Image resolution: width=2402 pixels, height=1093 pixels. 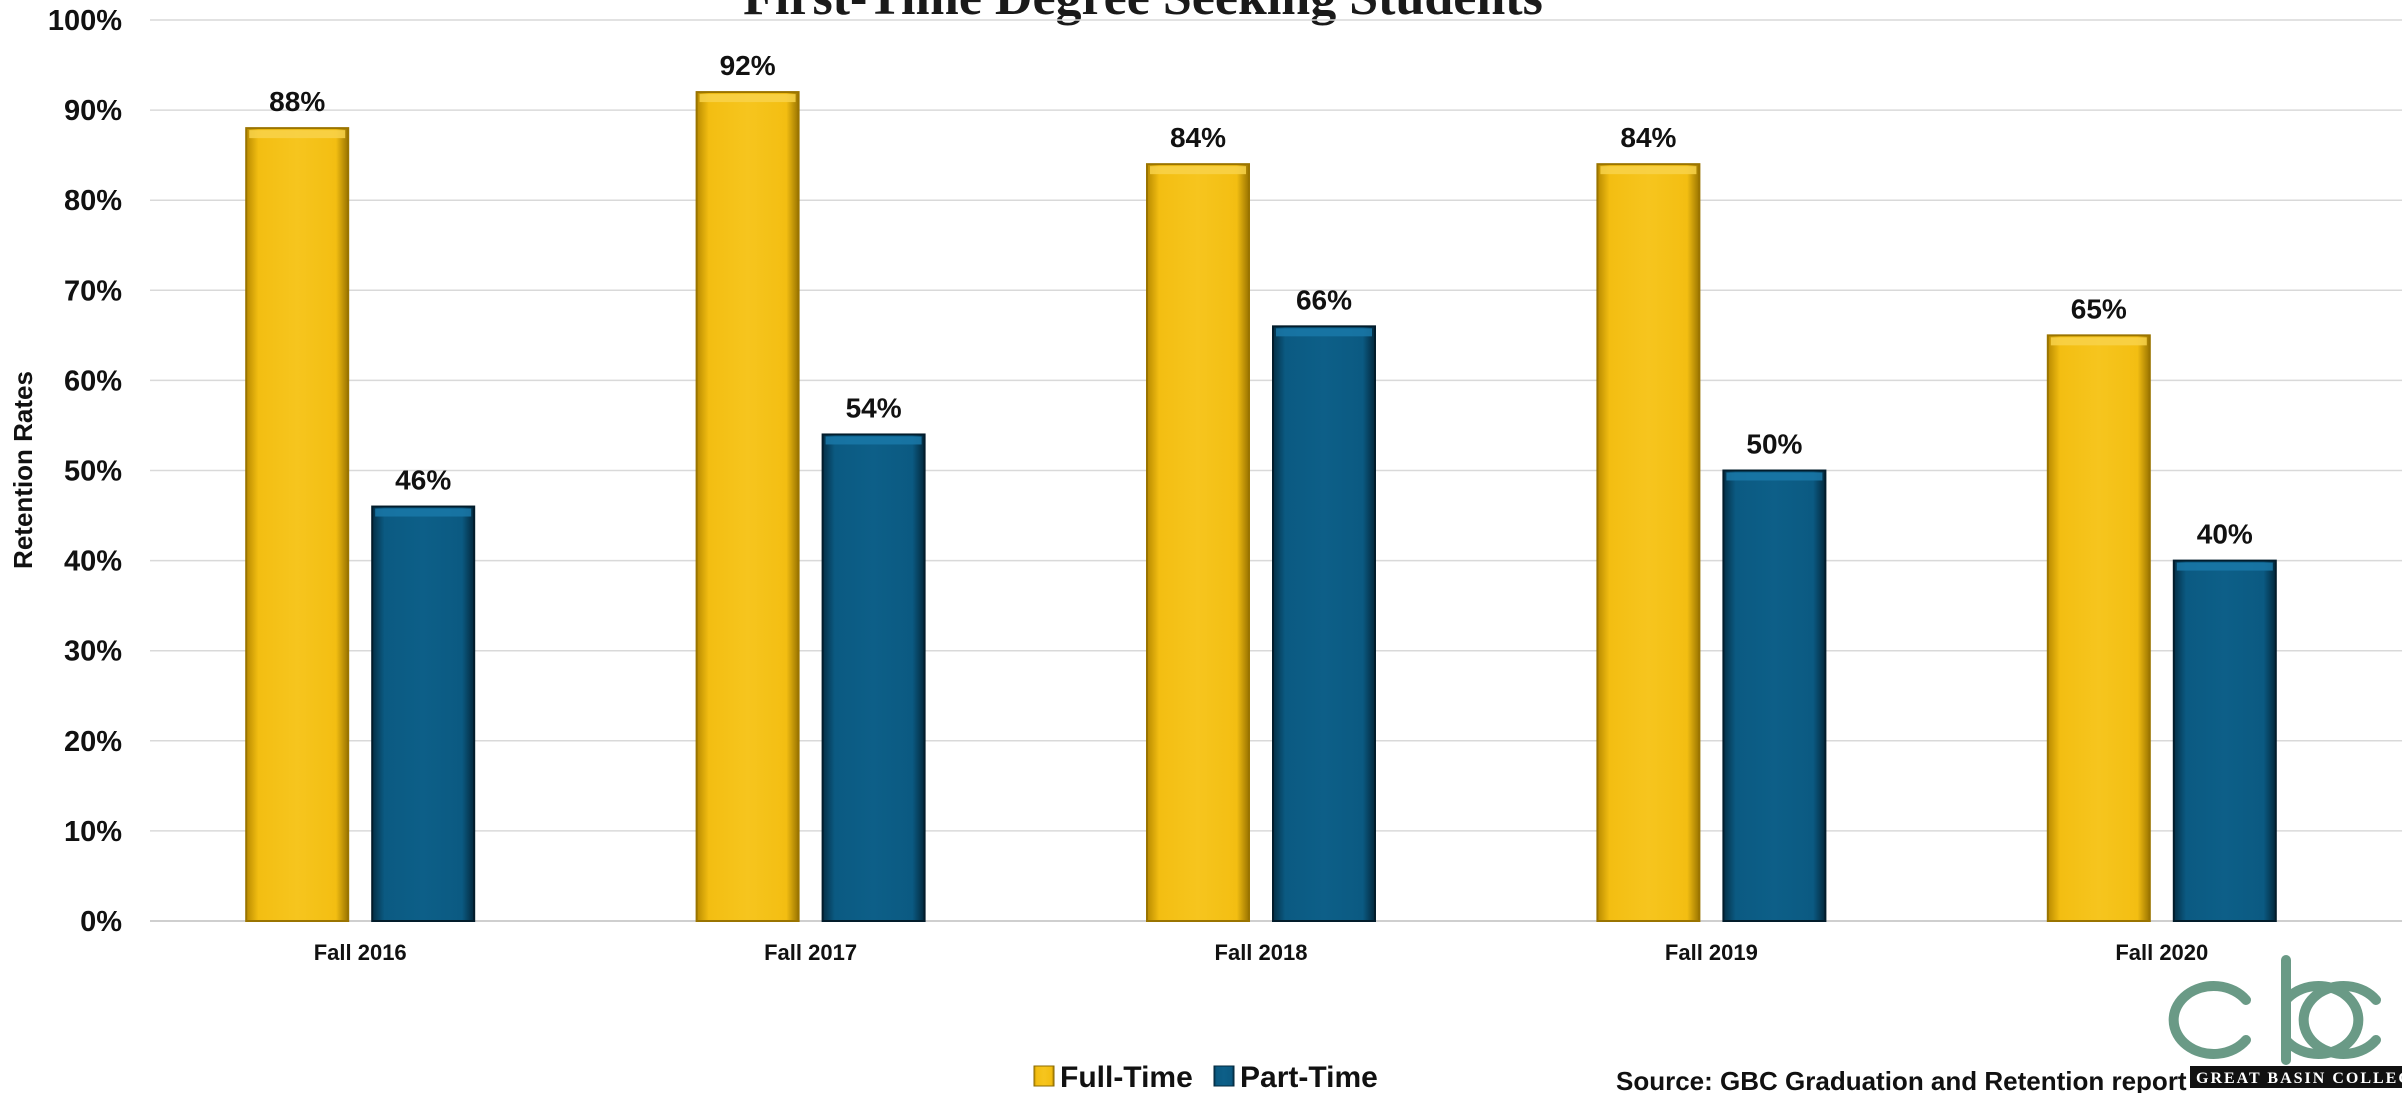 What do you see at coordinates (93, 381) in the screenshot?
I see `y-tick-label: 60%` at bounding box center [93, 381].